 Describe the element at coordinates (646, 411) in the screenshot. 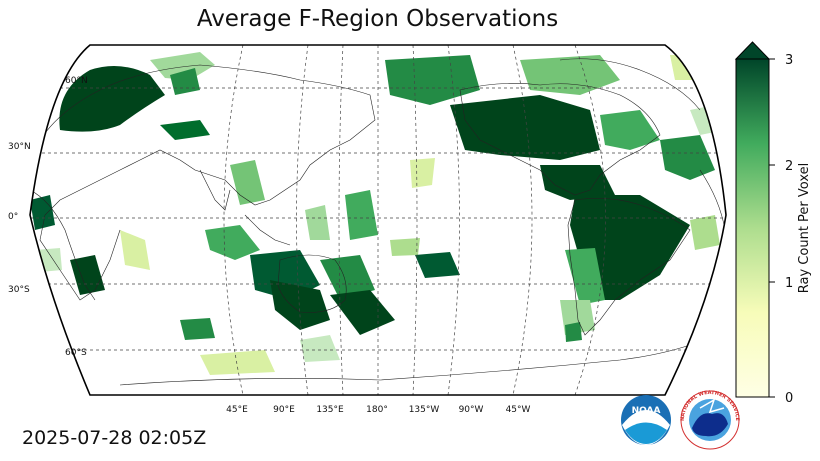

I see `noaa-logo-text: NOAA` at that location.